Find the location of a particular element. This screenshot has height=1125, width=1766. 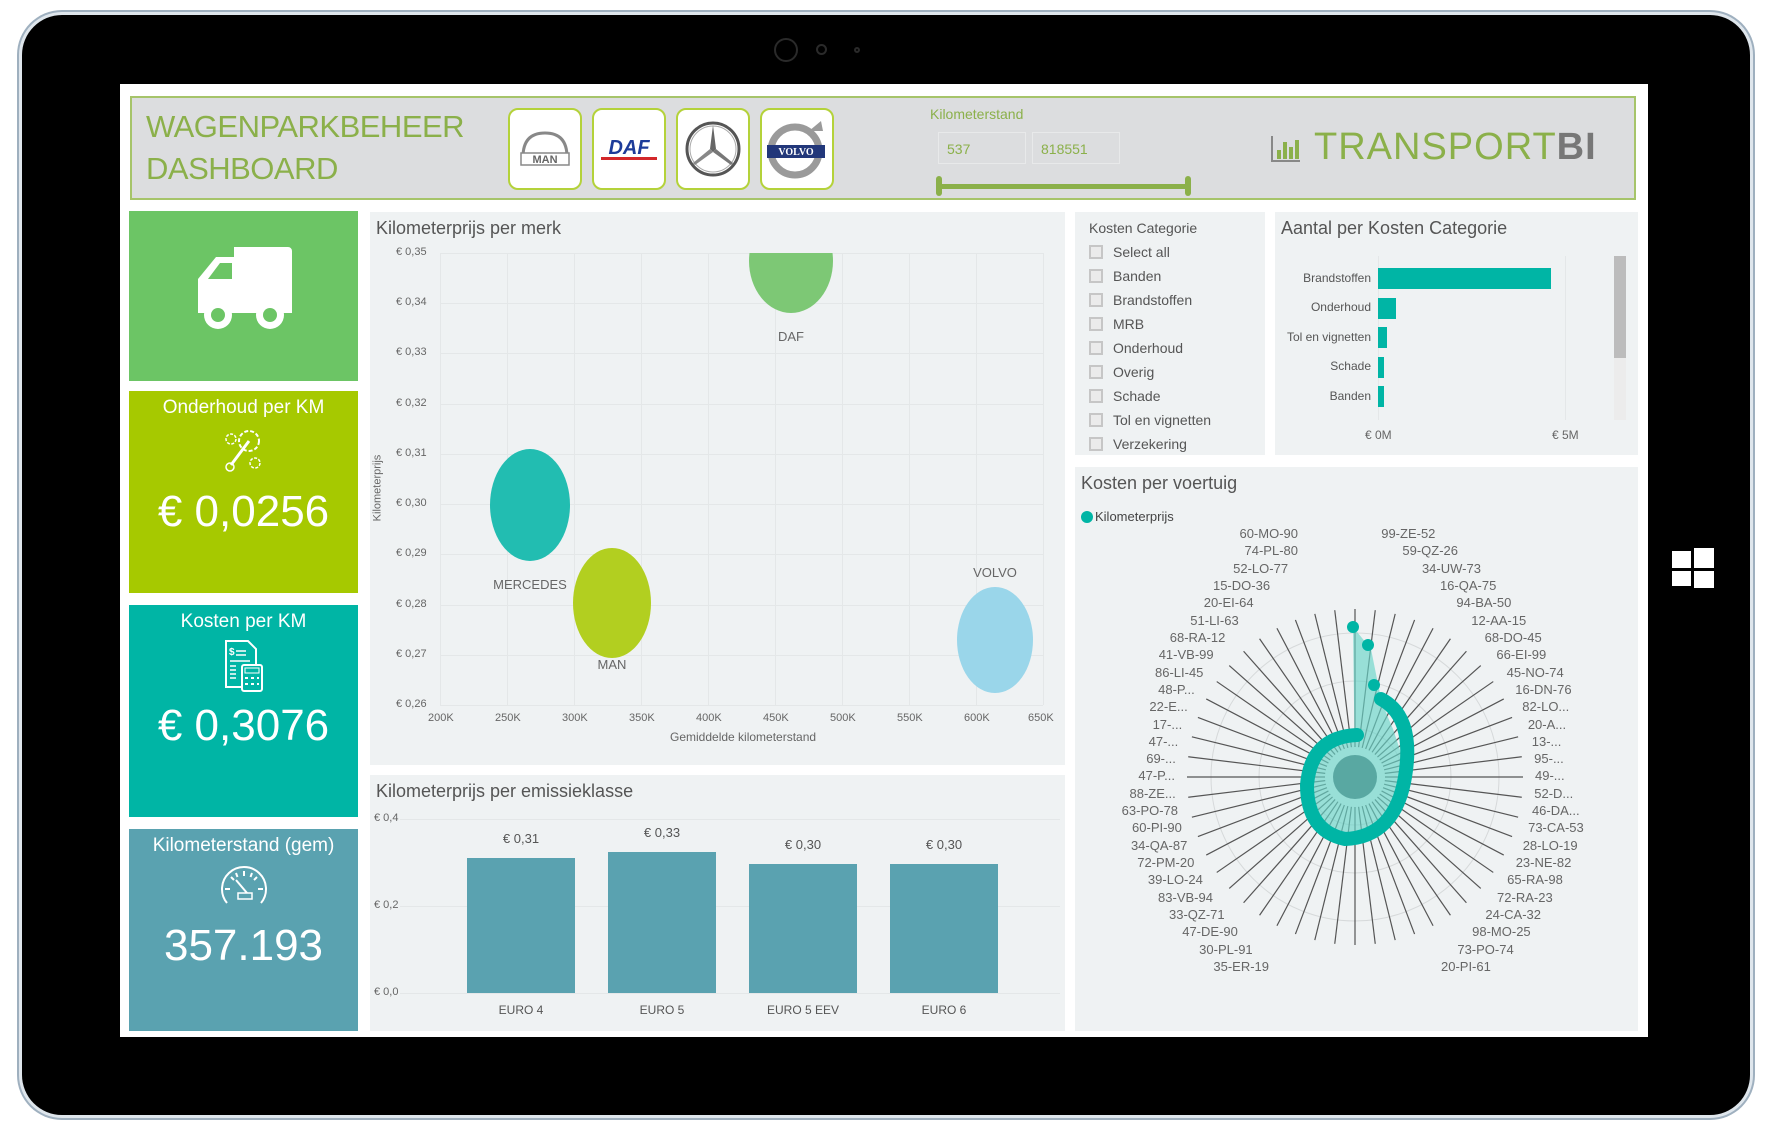

legend-label: Kilometerprijs is located at coordinates (1134, 516).